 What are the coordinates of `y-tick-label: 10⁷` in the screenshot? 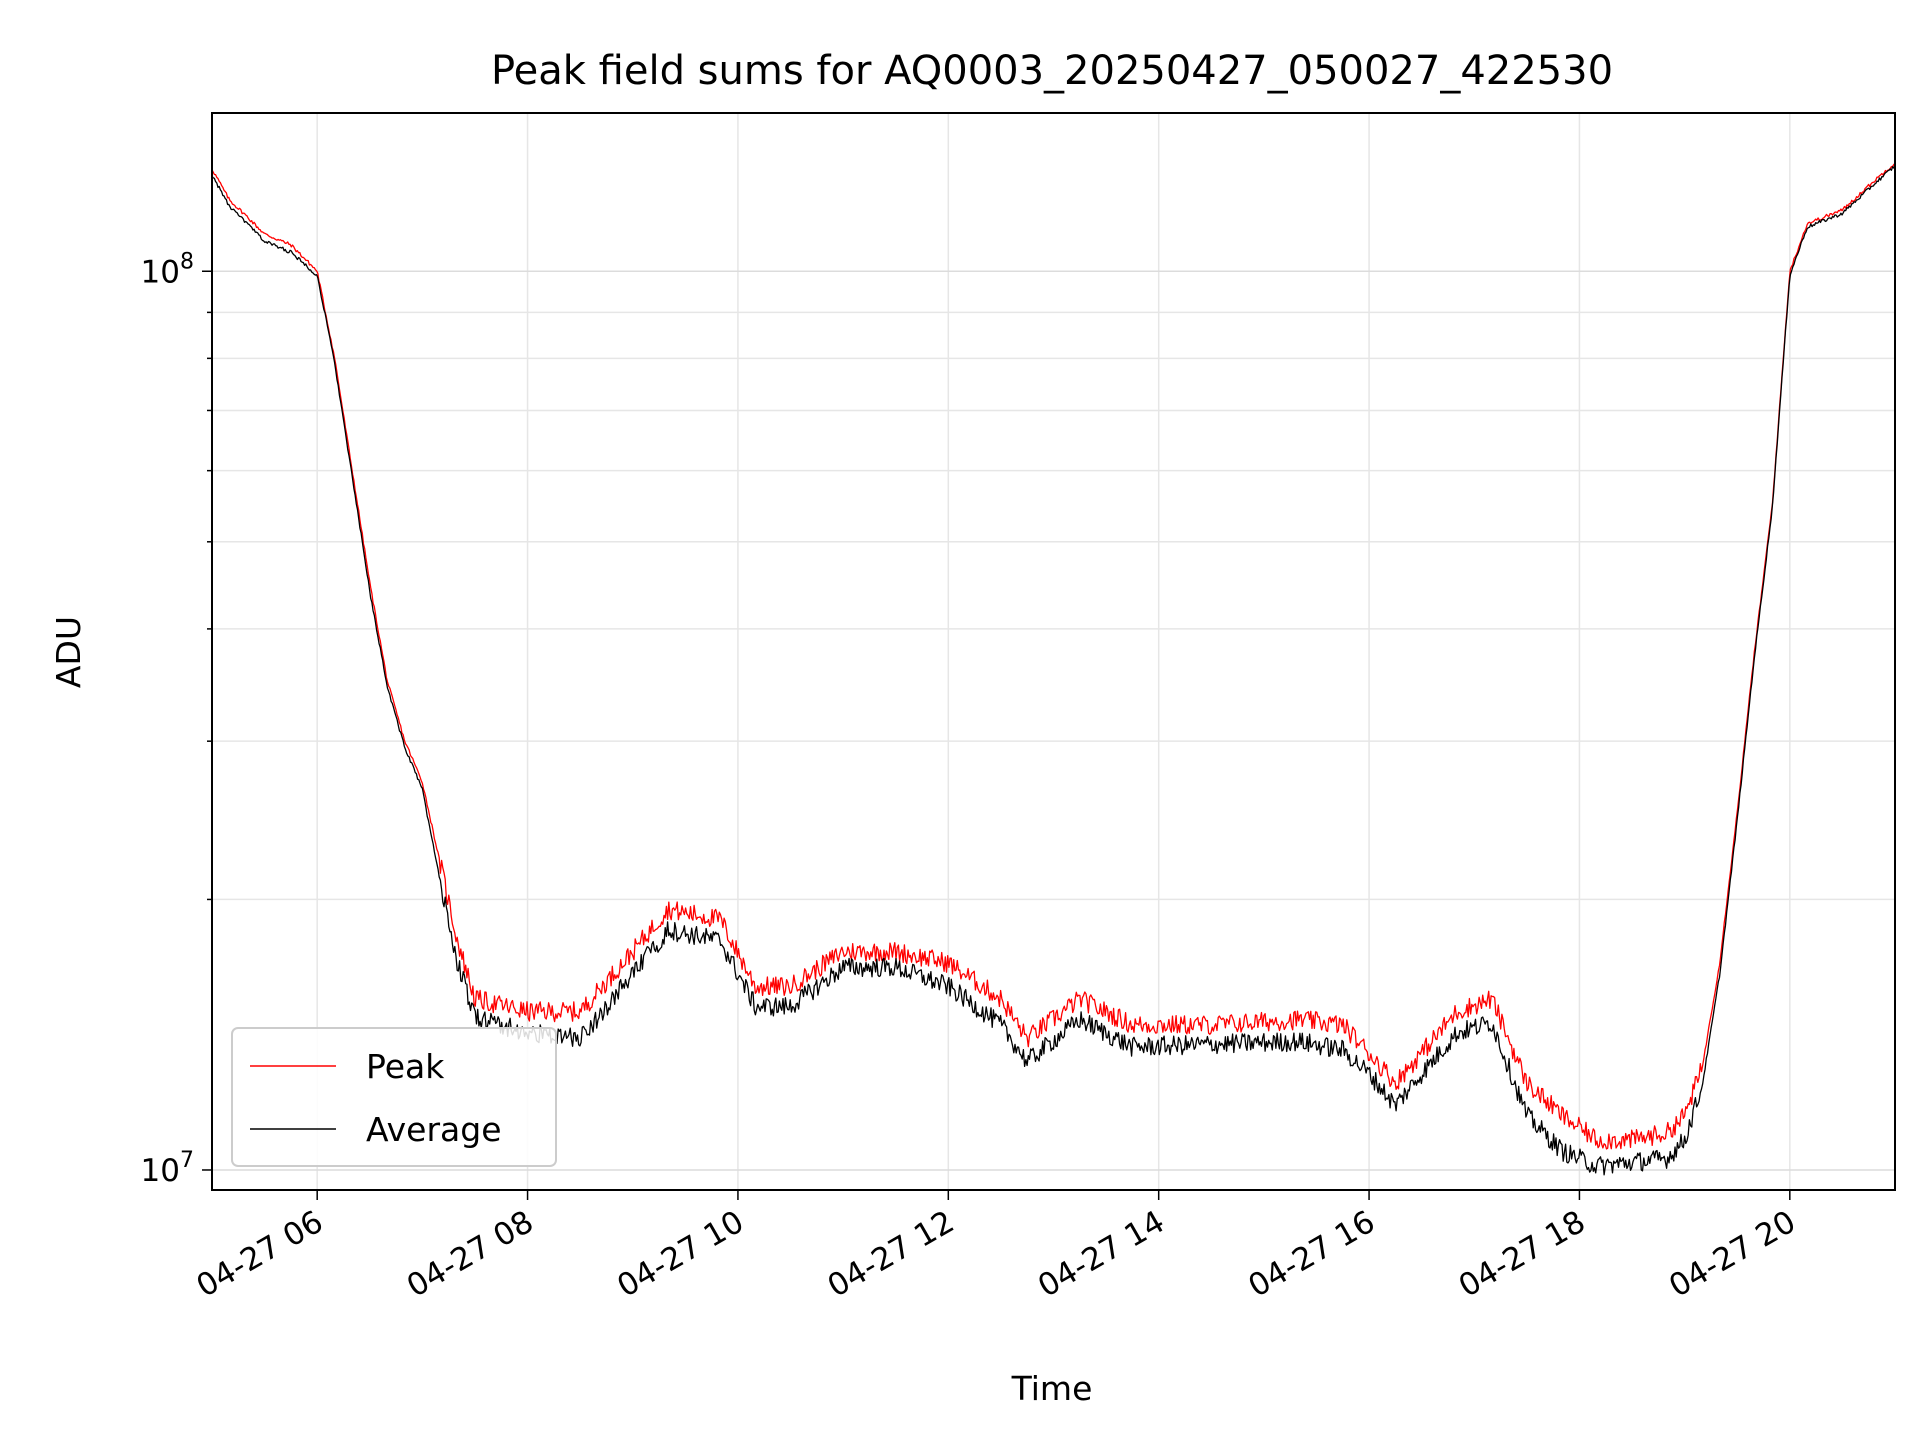 It's located at (167, 1168).